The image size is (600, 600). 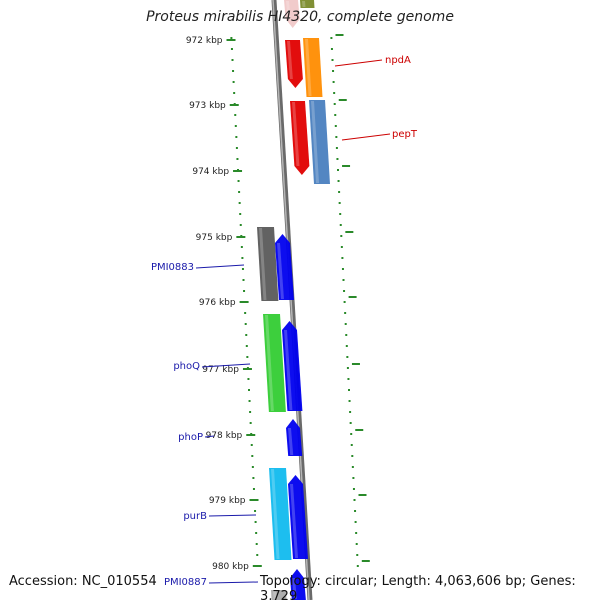 What do you see at coordinates (313, 67) in the screenshot?
I see `gene-arrow-npda` at bounding box center [313, 67].